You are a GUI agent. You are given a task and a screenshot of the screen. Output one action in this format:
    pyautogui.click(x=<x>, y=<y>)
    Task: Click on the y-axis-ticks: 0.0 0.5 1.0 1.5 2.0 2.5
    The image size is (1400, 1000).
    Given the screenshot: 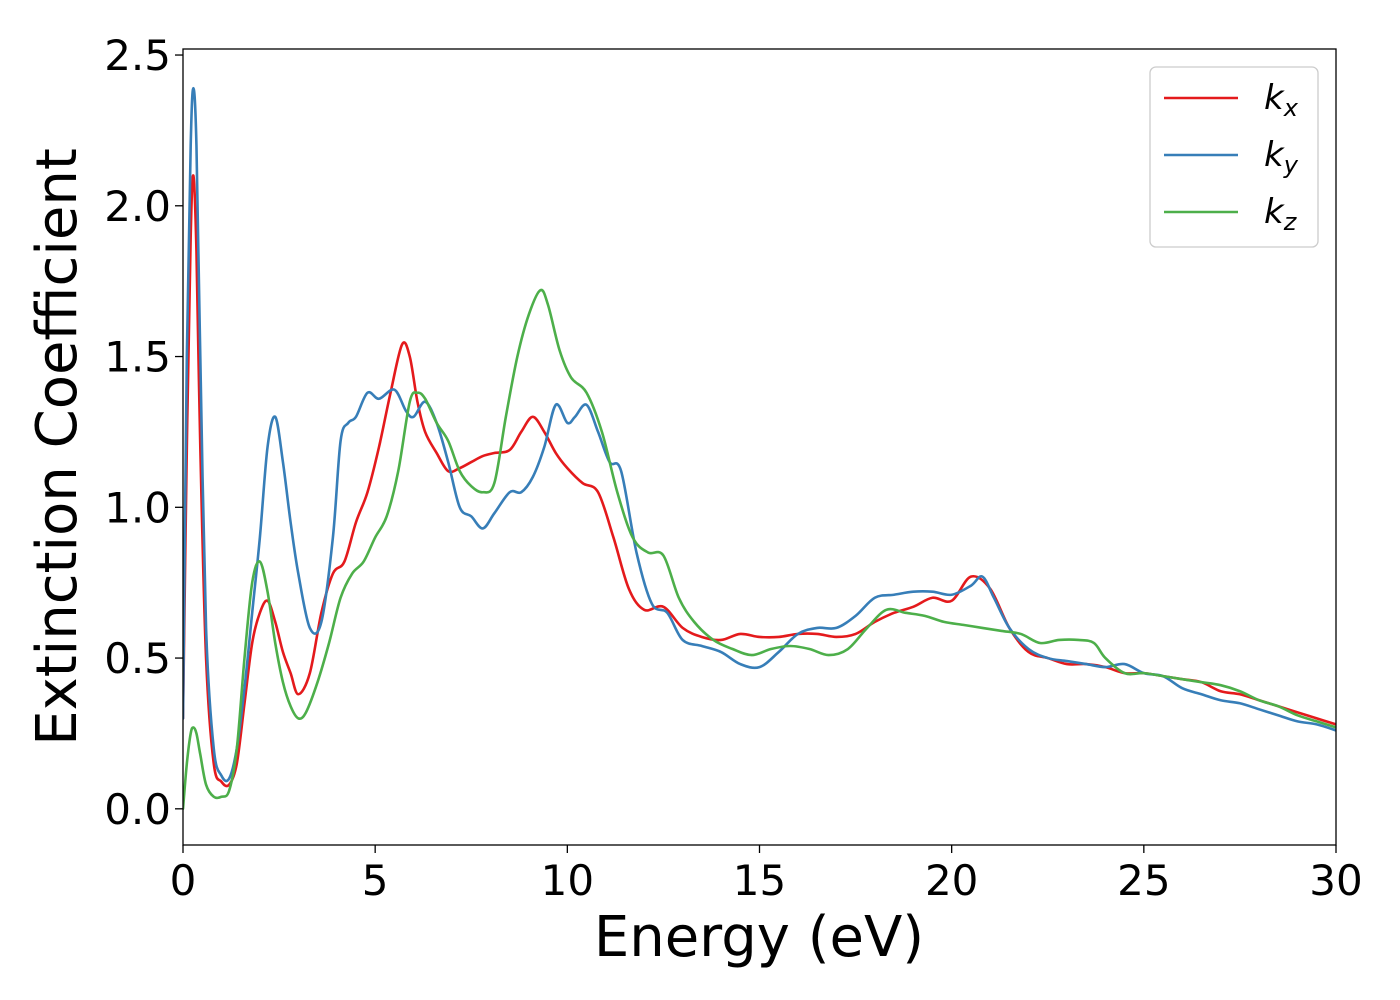 What is the action you would take?
    pyautogui.click(x=143, y=432)
    